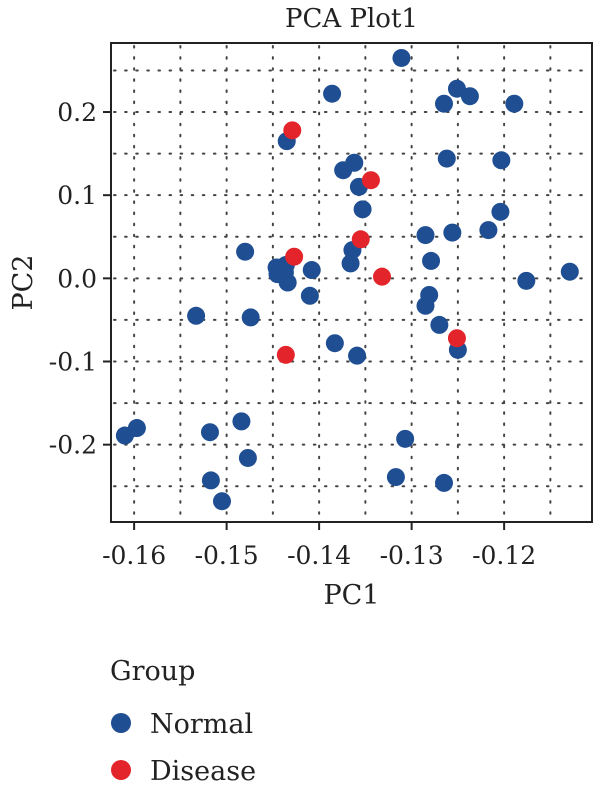  I want to click on legend-label-disease: Disease, so click(203, 771).